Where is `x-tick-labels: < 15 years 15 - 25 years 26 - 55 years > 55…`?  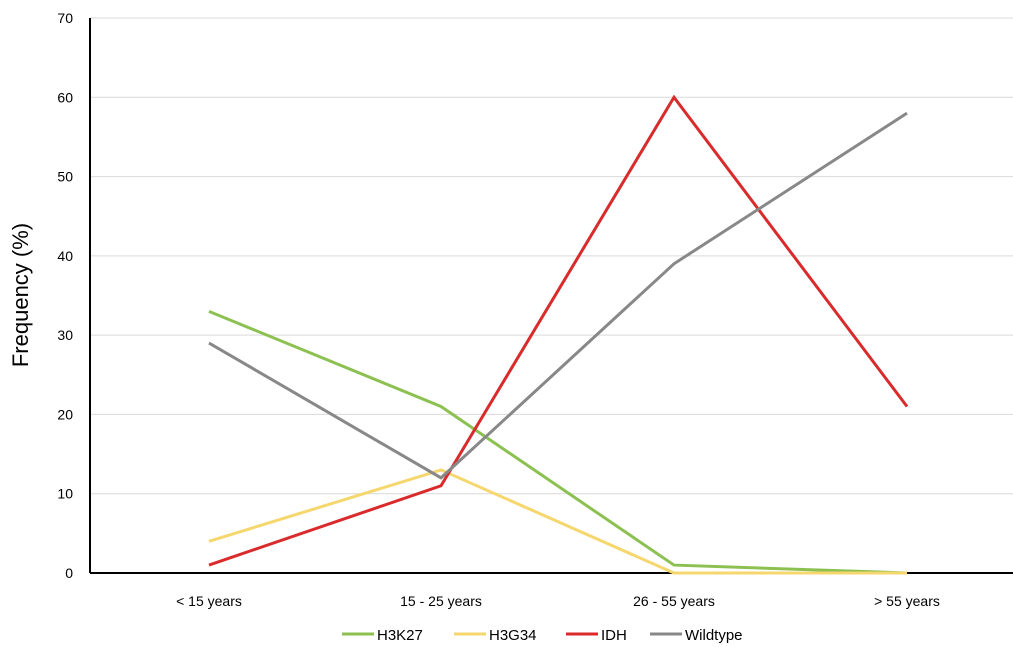 x-tick-labels: < 15 years 15 - 25 years 26 - 55 years > 55… is located at coordinates (558, 601).